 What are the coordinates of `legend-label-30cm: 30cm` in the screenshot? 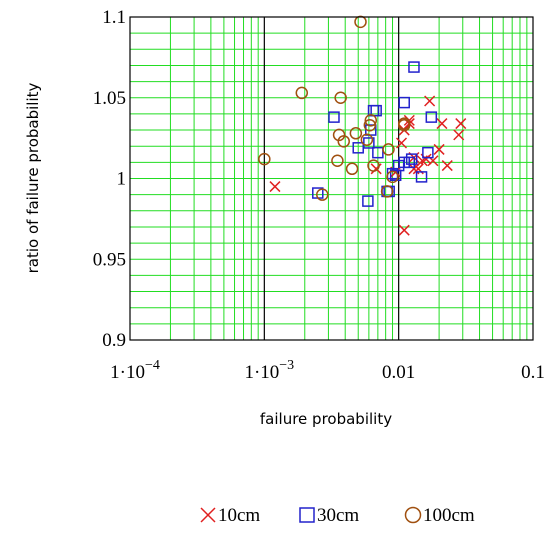 It's located at (338, 515).